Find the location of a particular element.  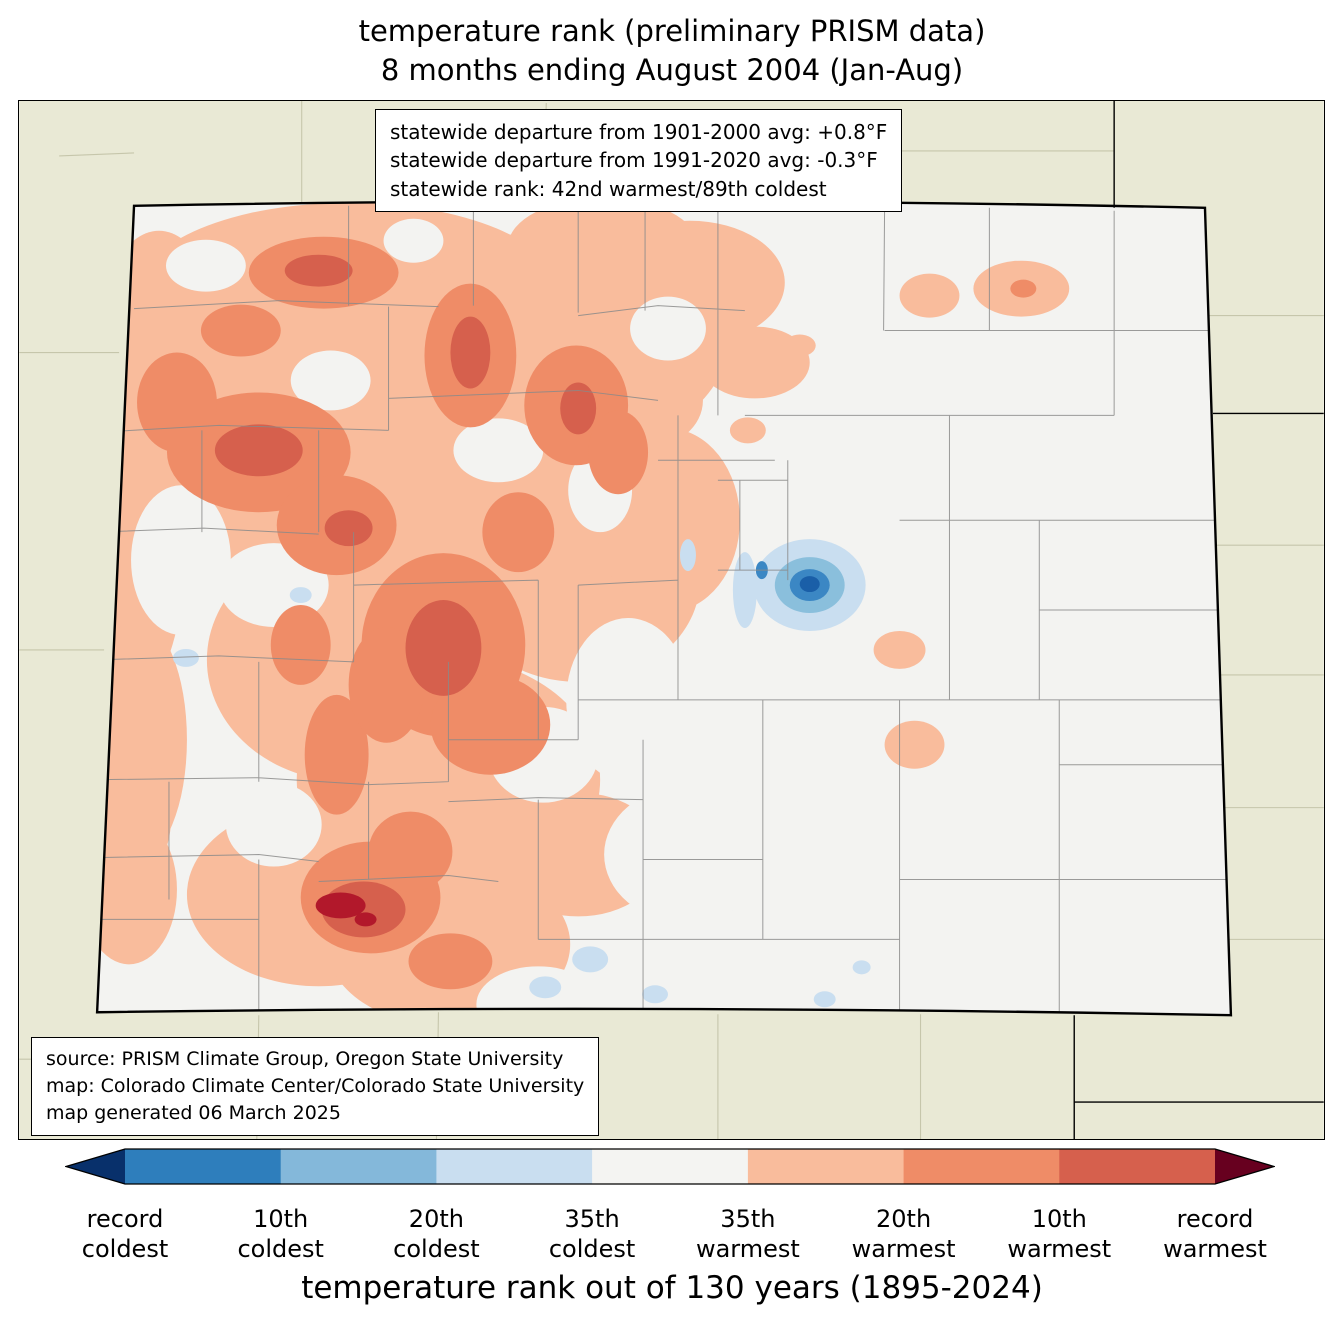

colorbar-label: record coldest is located at coordinates (125, 1234).